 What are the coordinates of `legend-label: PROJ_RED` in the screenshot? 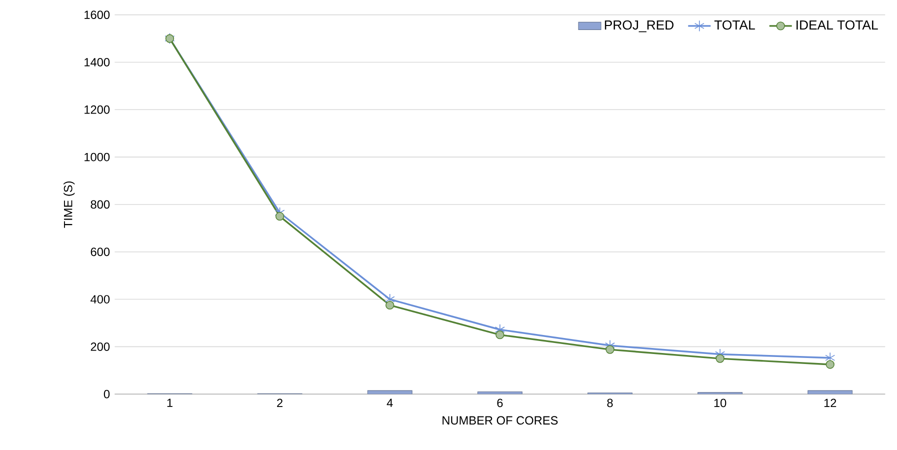 It's located at (639, 26).